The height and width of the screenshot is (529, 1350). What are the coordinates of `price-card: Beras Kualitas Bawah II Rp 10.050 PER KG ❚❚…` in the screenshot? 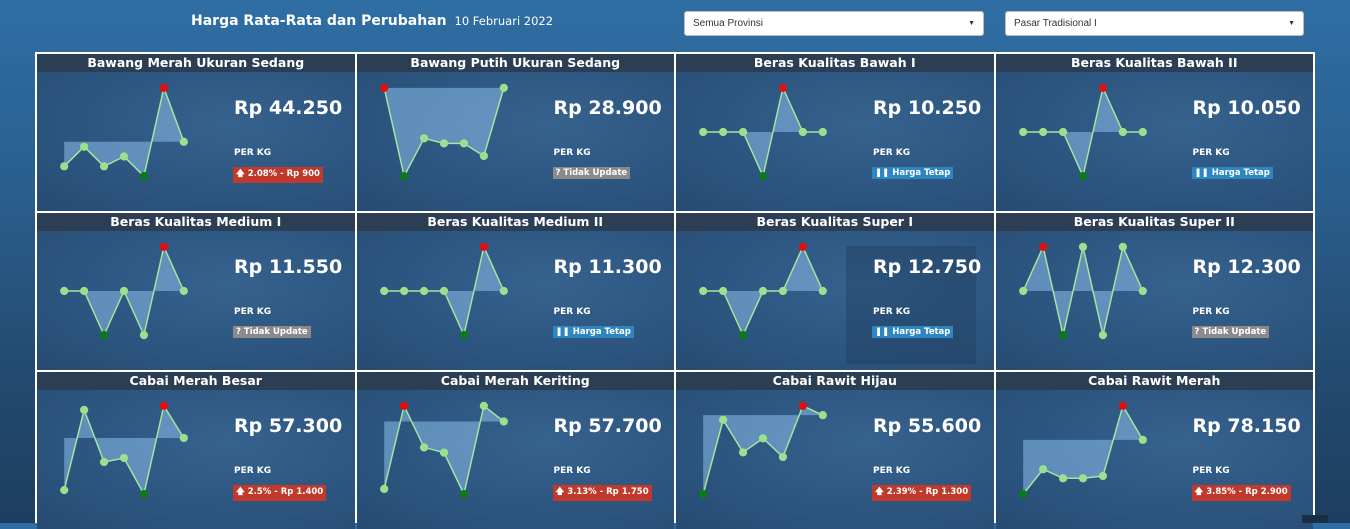 It's located at (1154, 132).